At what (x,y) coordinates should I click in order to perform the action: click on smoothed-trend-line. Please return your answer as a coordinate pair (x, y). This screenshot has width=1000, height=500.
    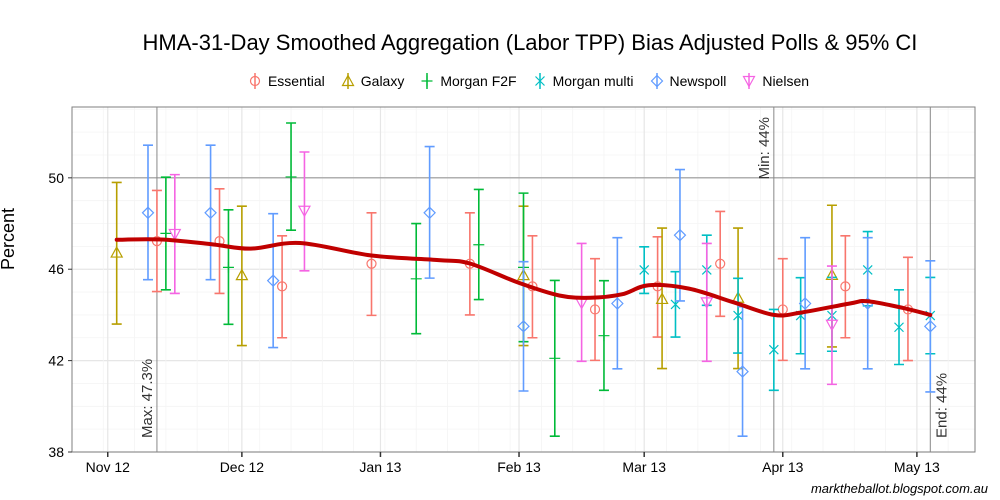
    Looking at the image, I should click on (523, 277).